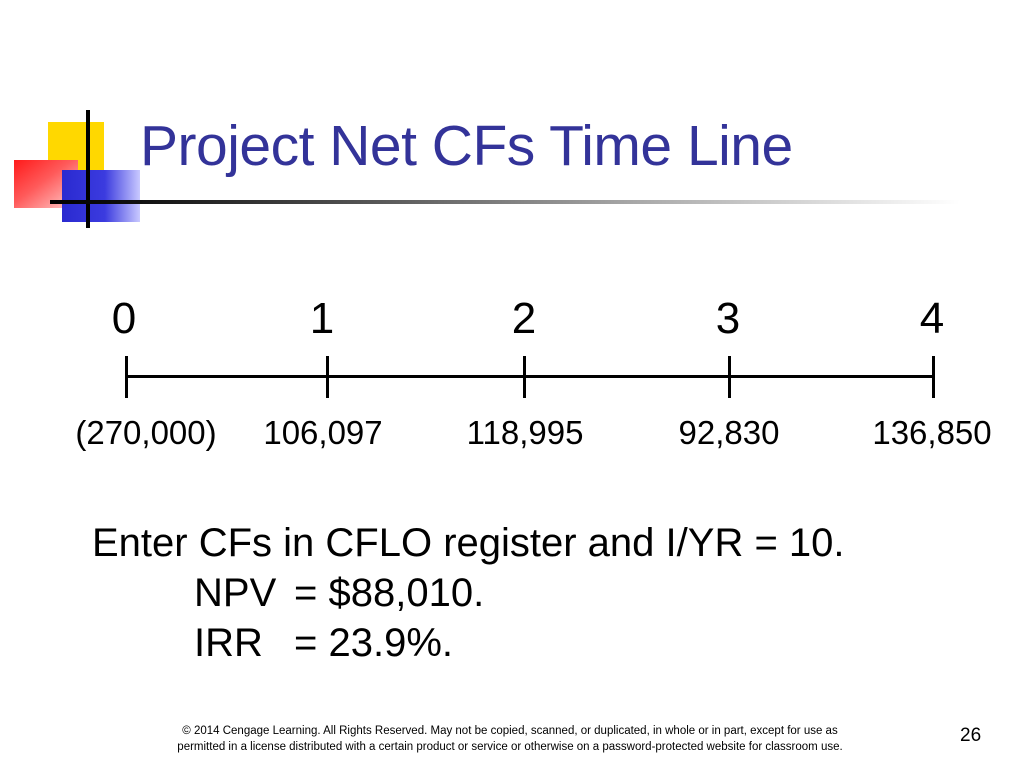 This screenshot has height=768, width=1024. I want to click on irr-value: = 23.9%., so click(374, 643).